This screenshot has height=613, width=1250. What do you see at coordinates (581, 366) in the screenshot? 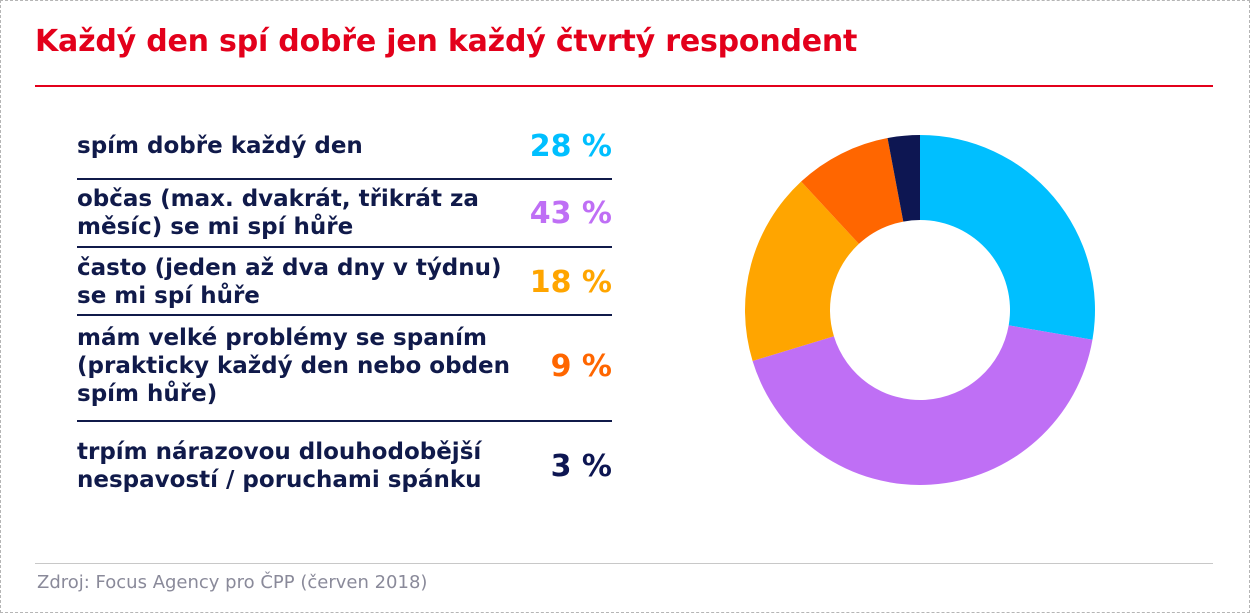
I see `data-label: 9 %` at bounding box center [581, 366].